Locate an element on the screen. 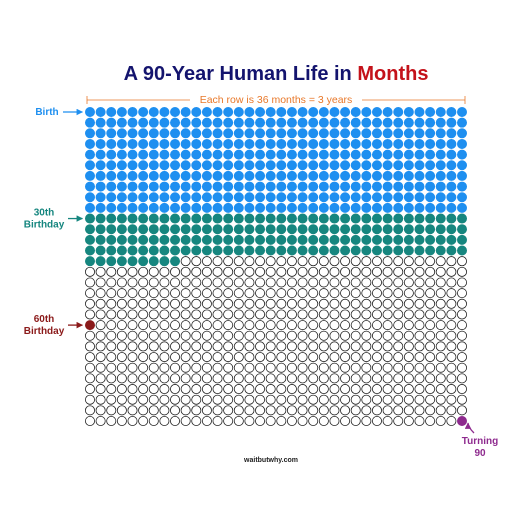  milestone-label-line: Birth is located at coordinates (46, 112).